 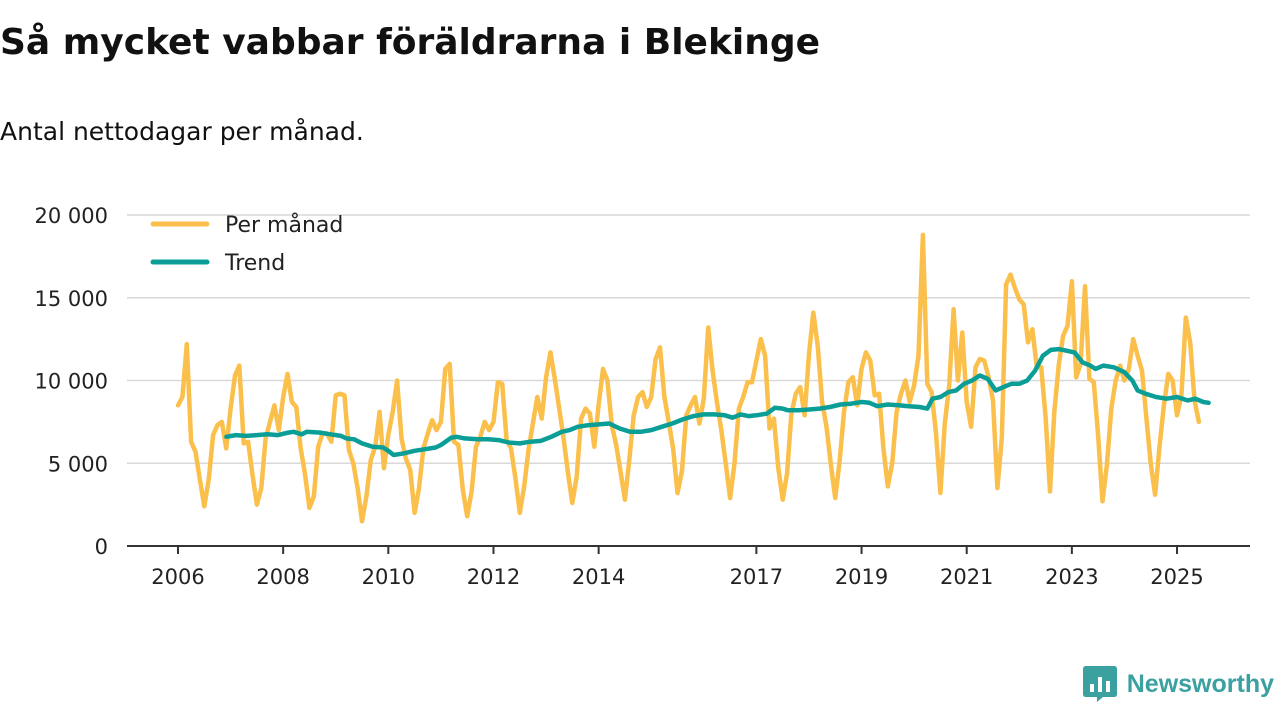 What do you see at coordinates (71, 216) in the screenshot?
I see `y-tick-label: 20 000` at bounding box center [71, 216].